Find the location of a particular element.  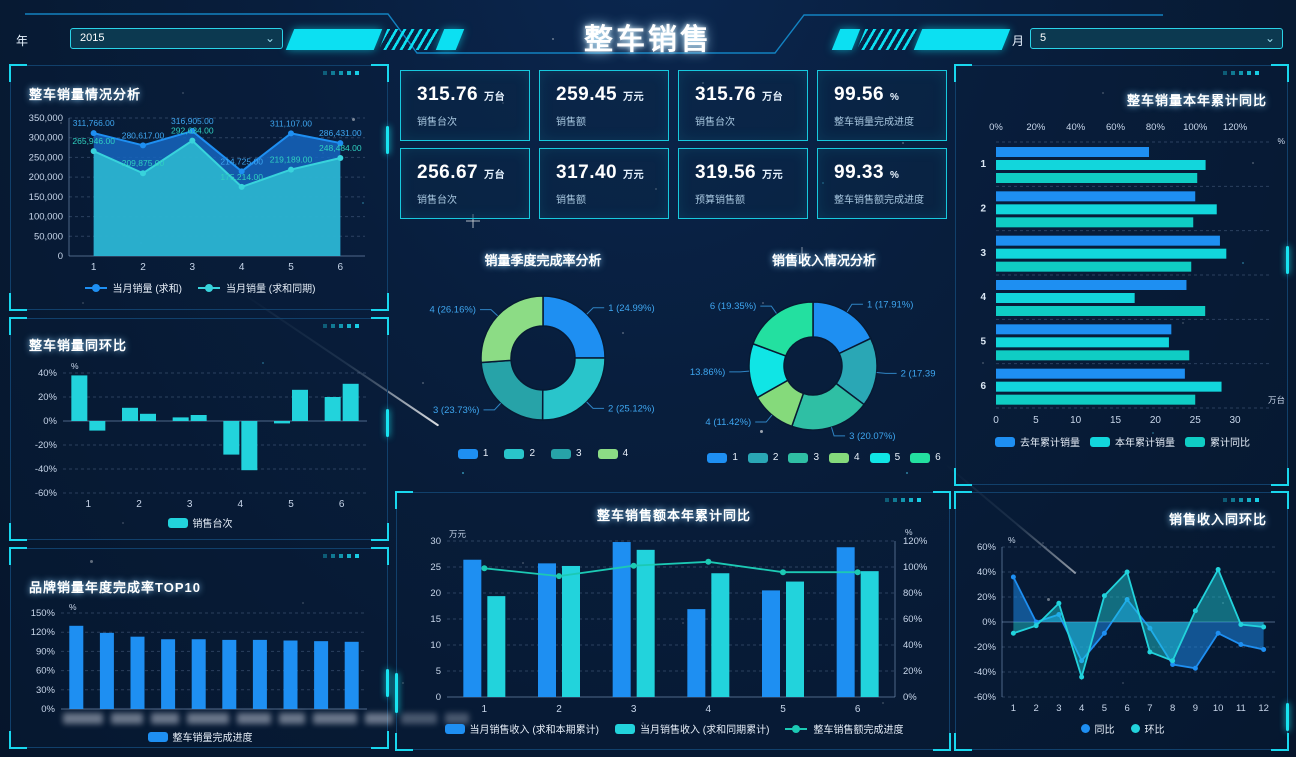

amount-cum-yoy-legend: 当月销售收入 (求和本期累计) 当月销售收入 (求和同期累计) 整车销售额完成进度 is located at coordinates (674, 728).